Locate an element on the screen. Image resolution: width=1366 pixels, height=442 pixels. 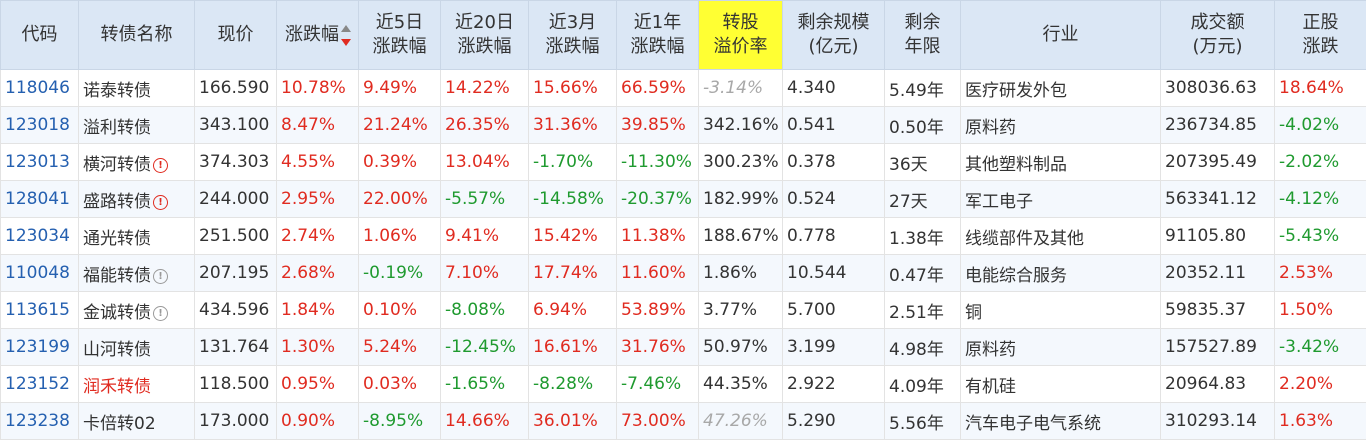
col-20d: 近20日 涨跌幅 is located at coordinates (484, 35).